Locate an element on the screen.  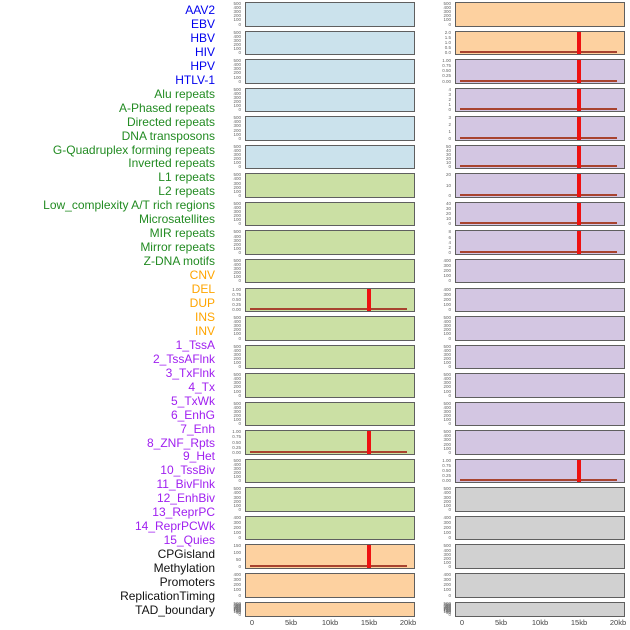
y-tick-label: 0.75 is located at coordinates (446, 66).